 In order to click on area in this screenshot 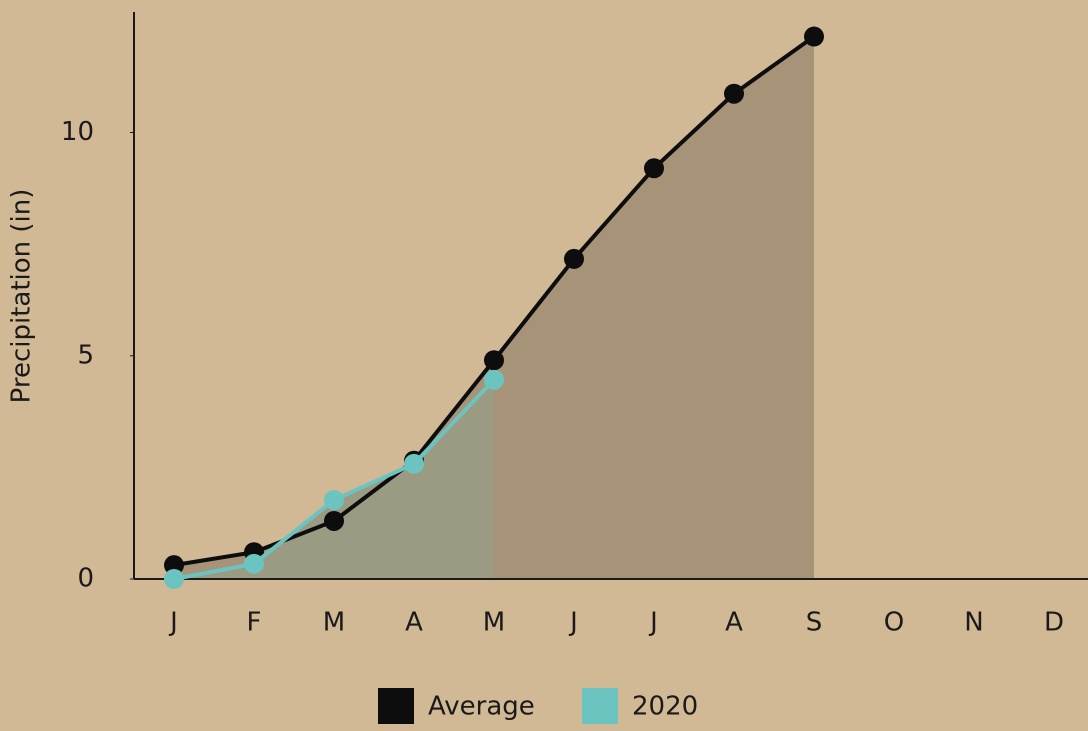, I will do `click(334, 479)`.